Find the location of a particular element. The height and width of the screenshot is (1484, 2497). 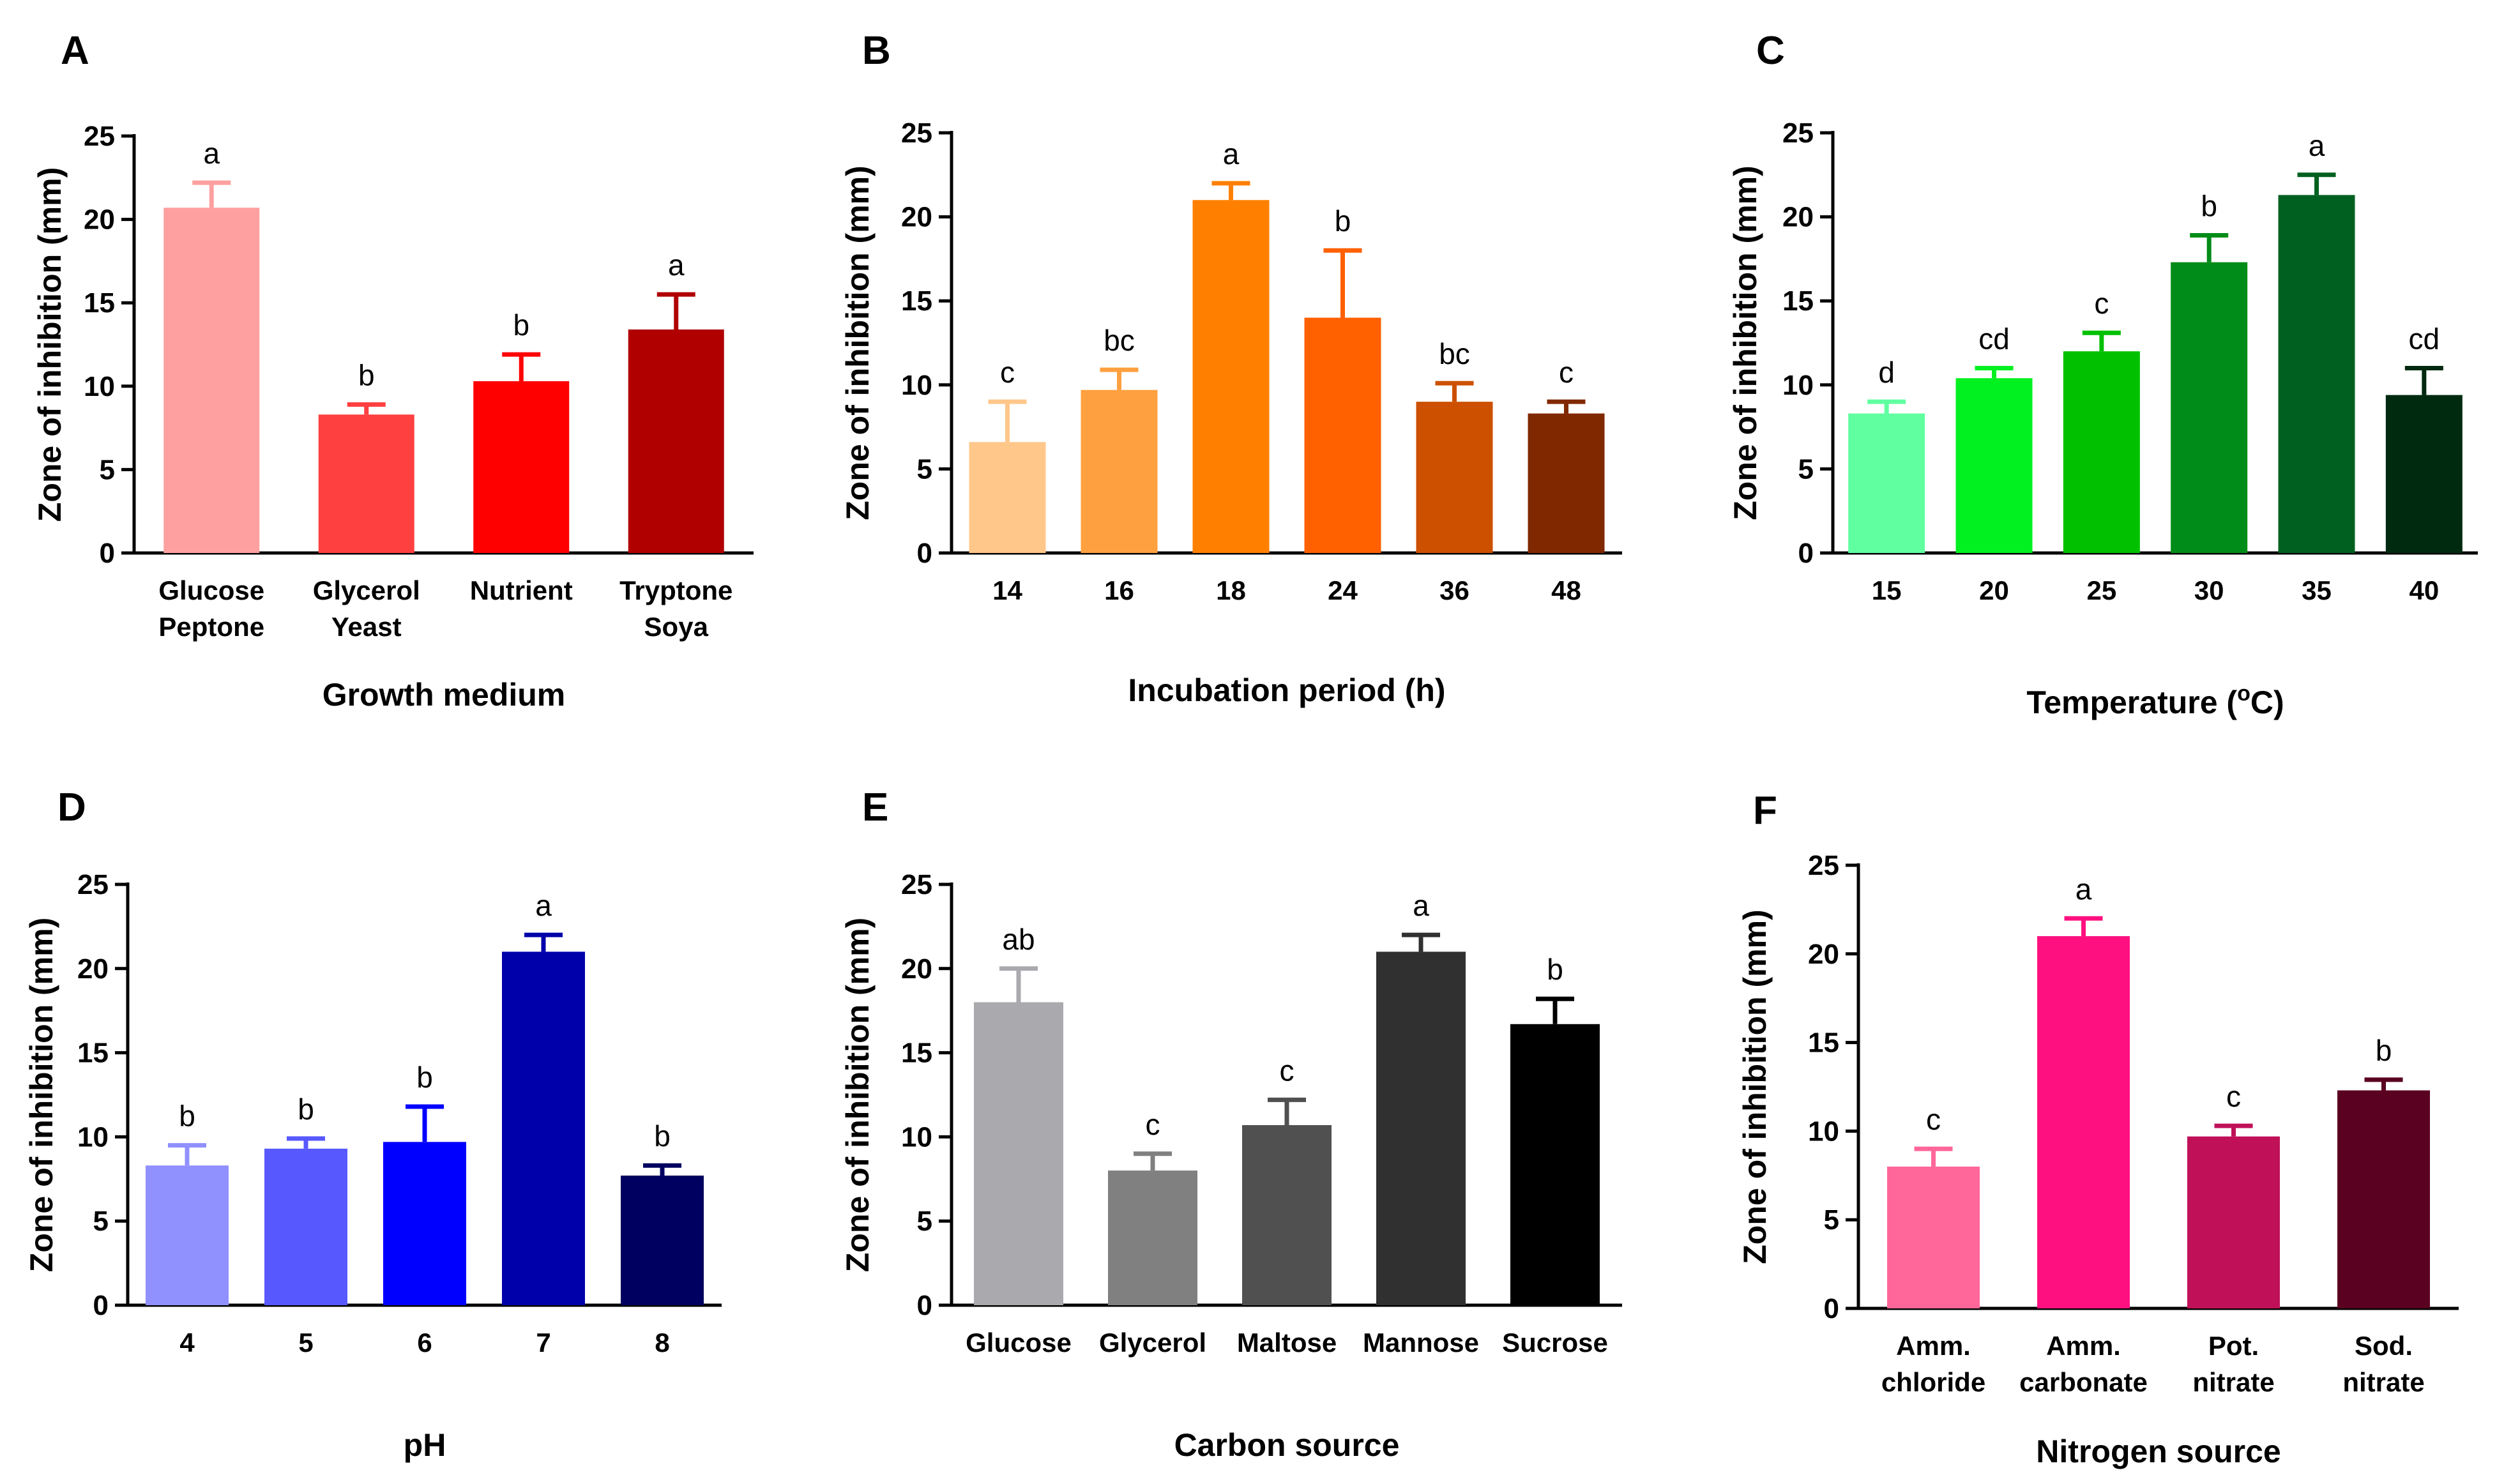

panel-letter: E is located at coordinates (875, 807).